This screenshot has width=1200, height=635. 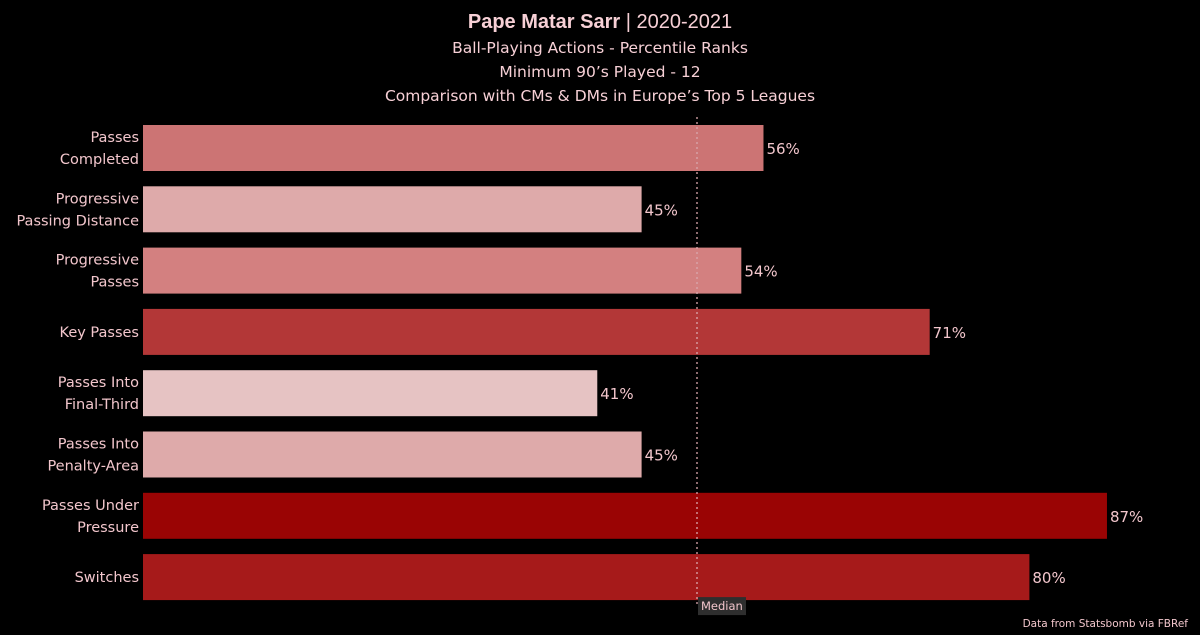 I want to click on category-label-3: Key Passes, so click(x=99, y=333).